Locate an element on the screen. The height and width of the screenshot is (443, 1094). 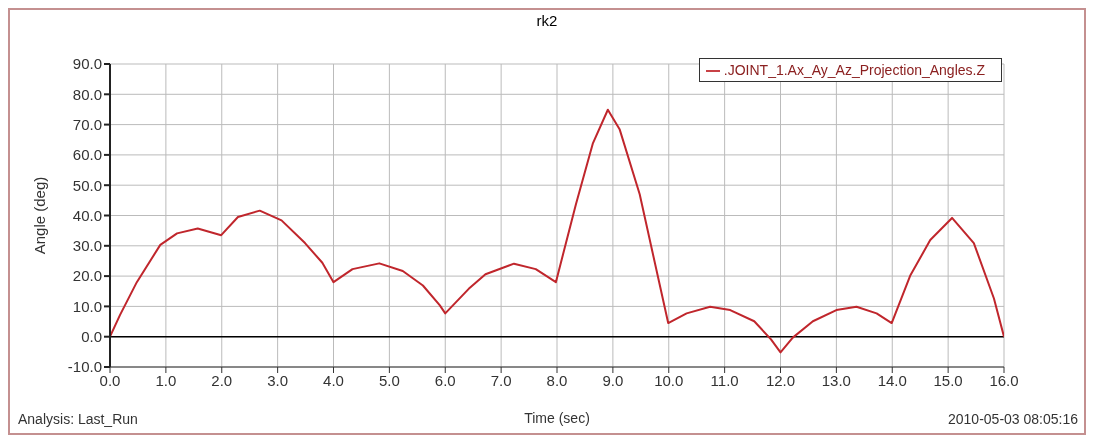
y-tick-label: 60.0 is located at coordinates (87, 155).